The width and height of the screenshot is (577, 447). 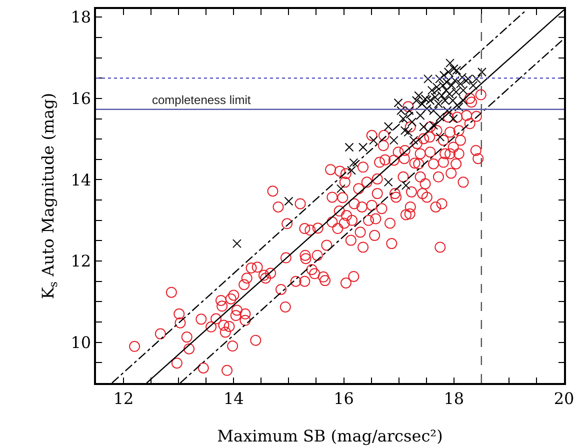 What do you see at coordinates (344, 398) in the screenshot?
I see `x-tick-label: 16` at bounding box center [344, 398].